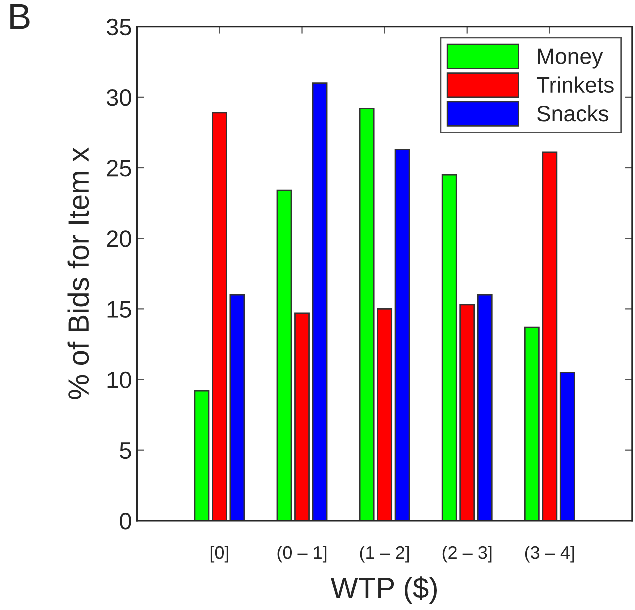  What do you see at coordinates (219, 554) in the screenshot?
I see `x-tick-label: [0]` at bounding box center [219, 554].